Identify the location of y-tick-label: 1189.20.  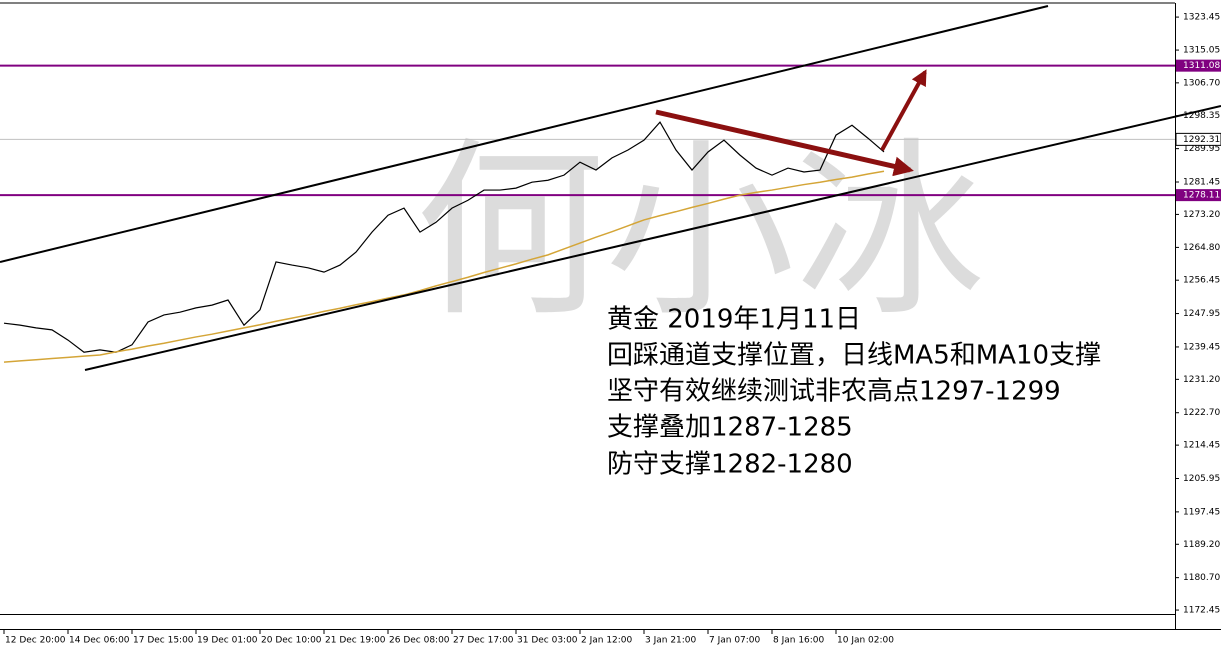
(1201, 545).